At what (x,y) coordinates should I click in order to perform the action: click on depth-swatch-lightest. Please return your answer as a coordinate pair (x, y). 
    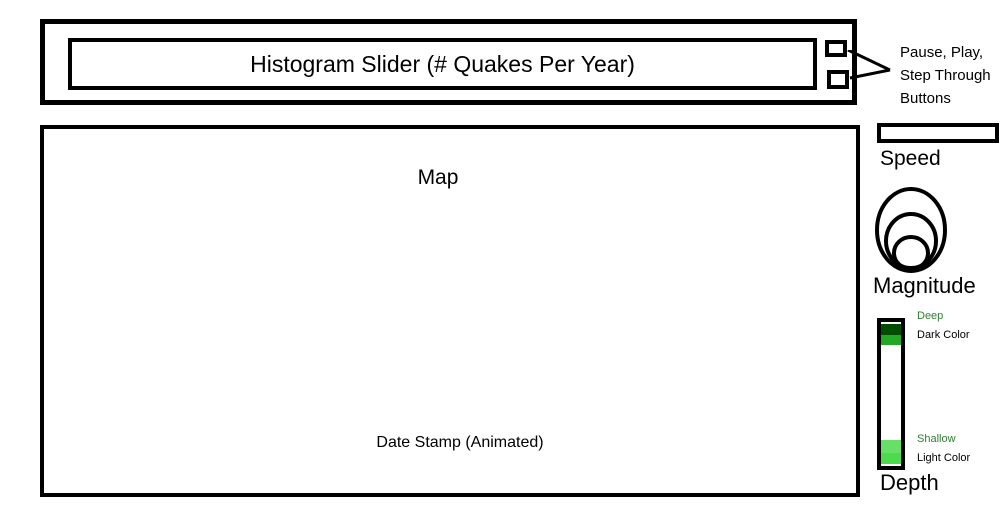
    Looking at the image, I should click on (891, 458).